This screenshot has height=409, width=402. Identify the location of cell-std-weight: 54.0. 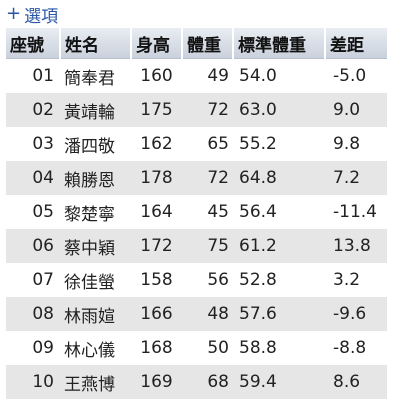
(279, 75).